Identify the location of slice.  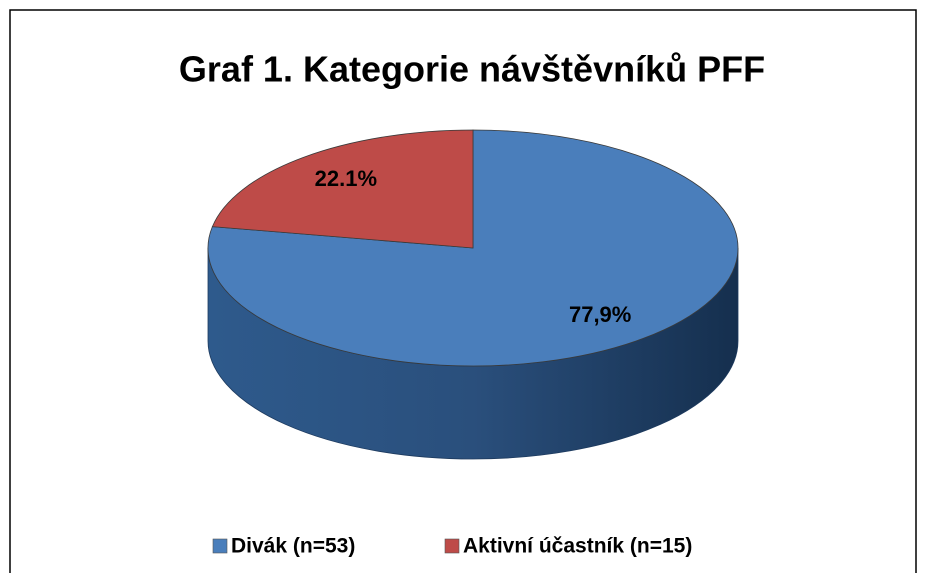
(342, 189).